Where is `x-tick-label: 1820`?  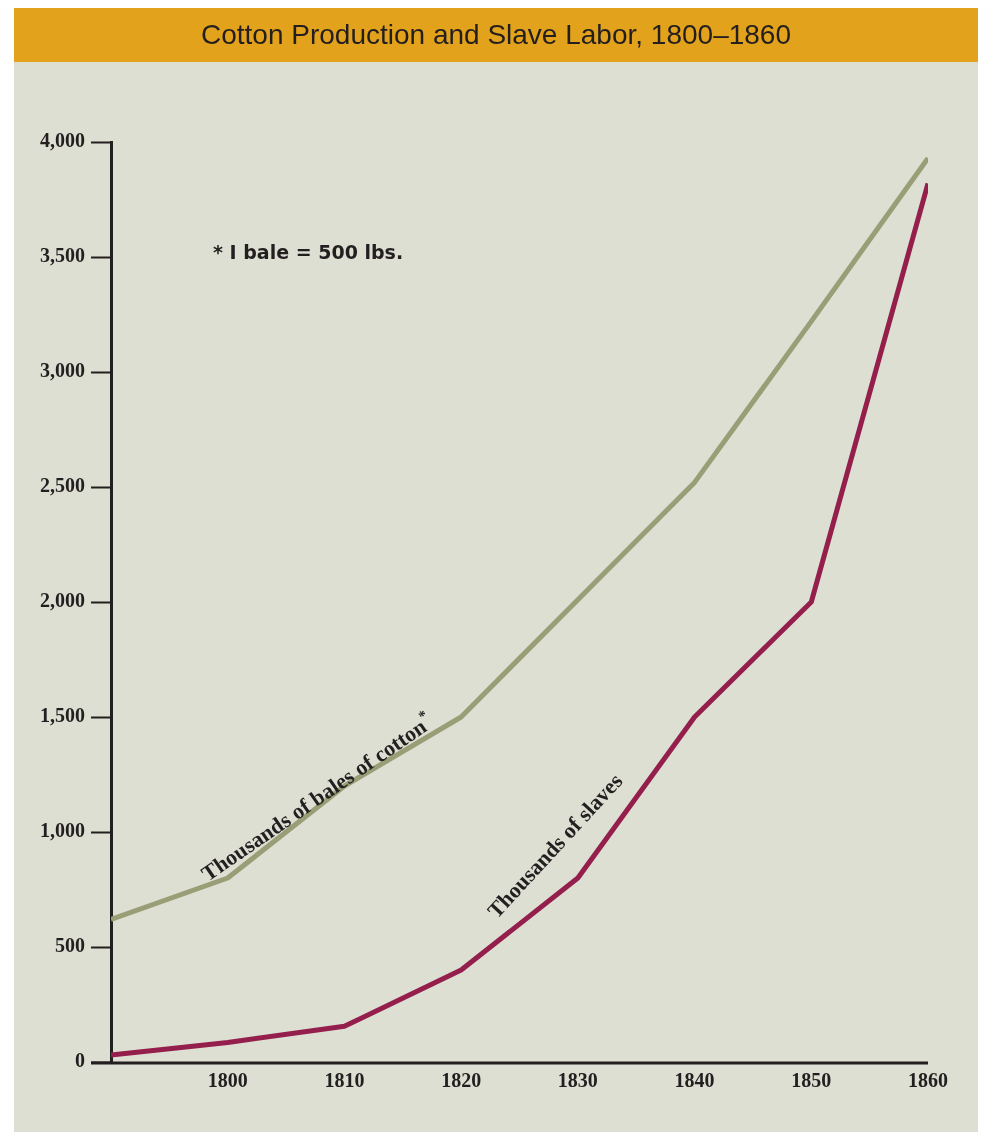 x-tick-label: 1820 is located at coordinates (461, 1080).